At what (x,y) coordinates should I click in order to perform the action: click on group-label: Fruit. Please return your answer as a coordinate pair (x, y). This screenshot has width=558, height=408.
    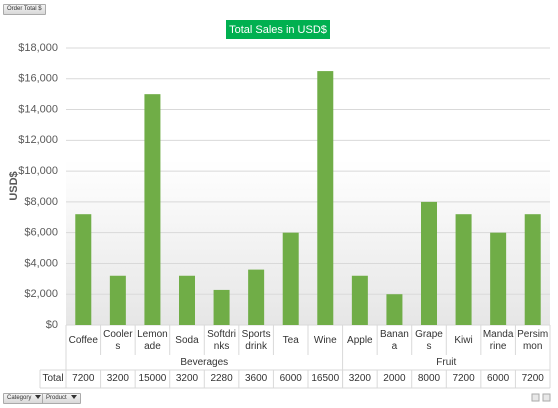
    Looking at the image, I should click on (446, 362).